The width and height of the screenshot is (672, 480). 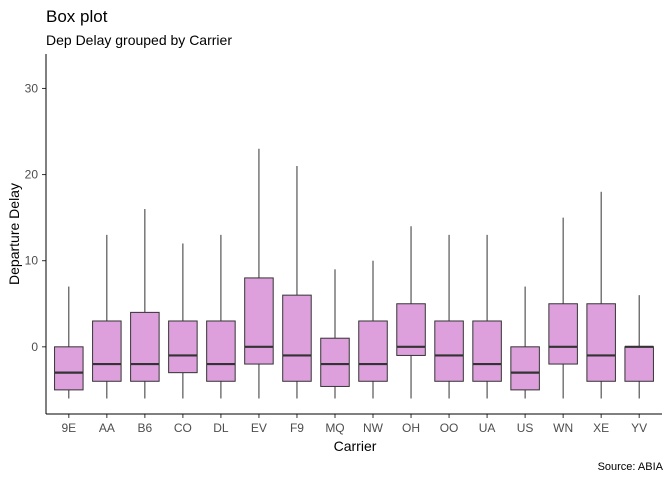 What do you see at coordinates (334, 428) in the screenshot?
I see `x-tick-label: MQ` at bounding box center [334, 428].